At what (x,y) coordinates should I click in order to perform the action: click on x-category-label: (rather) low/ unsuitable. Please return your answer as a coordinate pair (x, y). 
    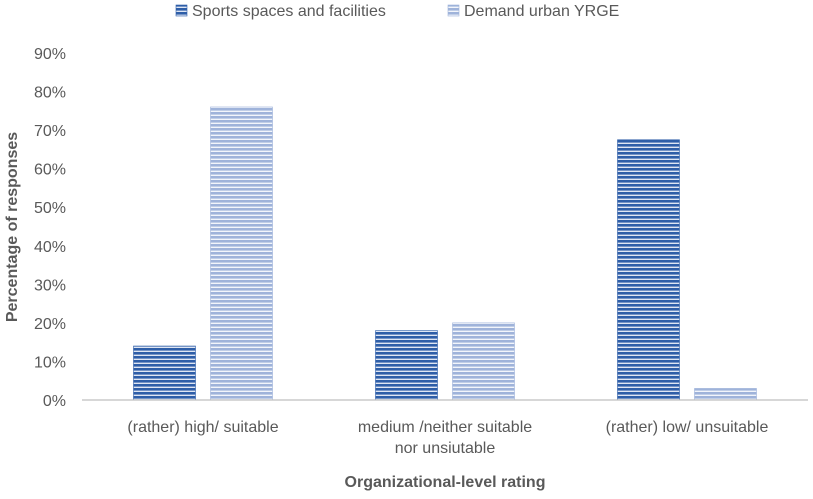
    Looking at the image, I should click on (687, 427).